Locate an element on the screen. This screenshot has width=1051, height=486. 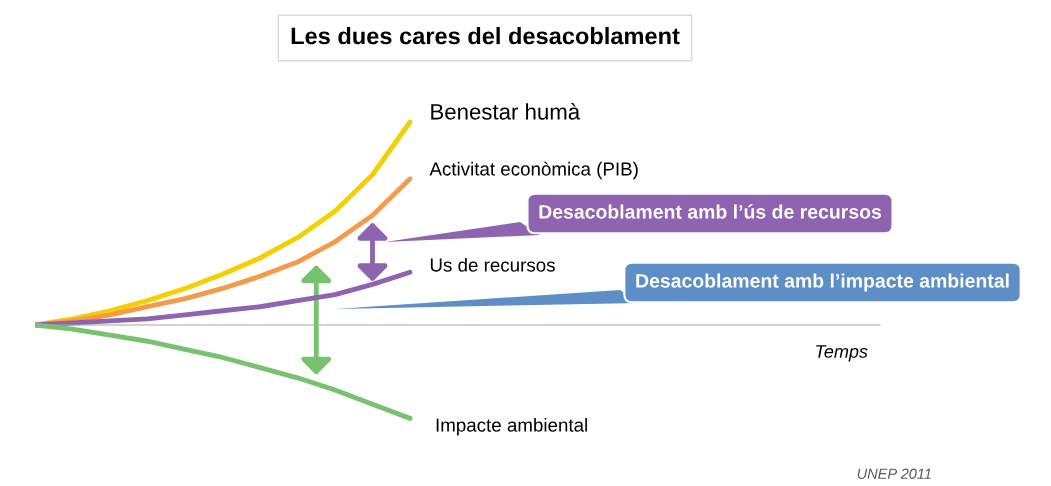
chart-title: Les dues cares del desacoblament is located at coordinates (485, 36).